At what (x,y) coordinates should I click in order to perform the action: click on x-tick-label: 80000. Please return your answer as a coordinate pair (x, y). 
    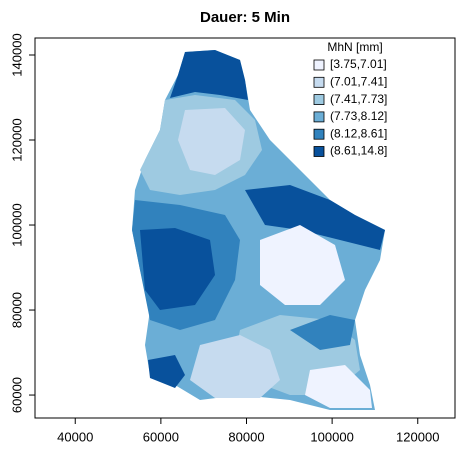
    Looking at the image, I should click on (246, 436).